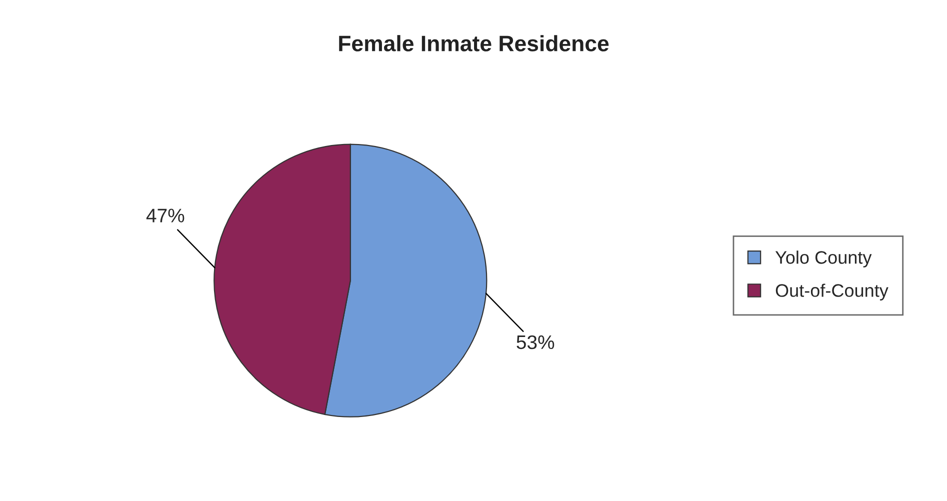  Describe the element at coordinates (535, 342) in the screenshot. I see `data-label: 53%` at that location.